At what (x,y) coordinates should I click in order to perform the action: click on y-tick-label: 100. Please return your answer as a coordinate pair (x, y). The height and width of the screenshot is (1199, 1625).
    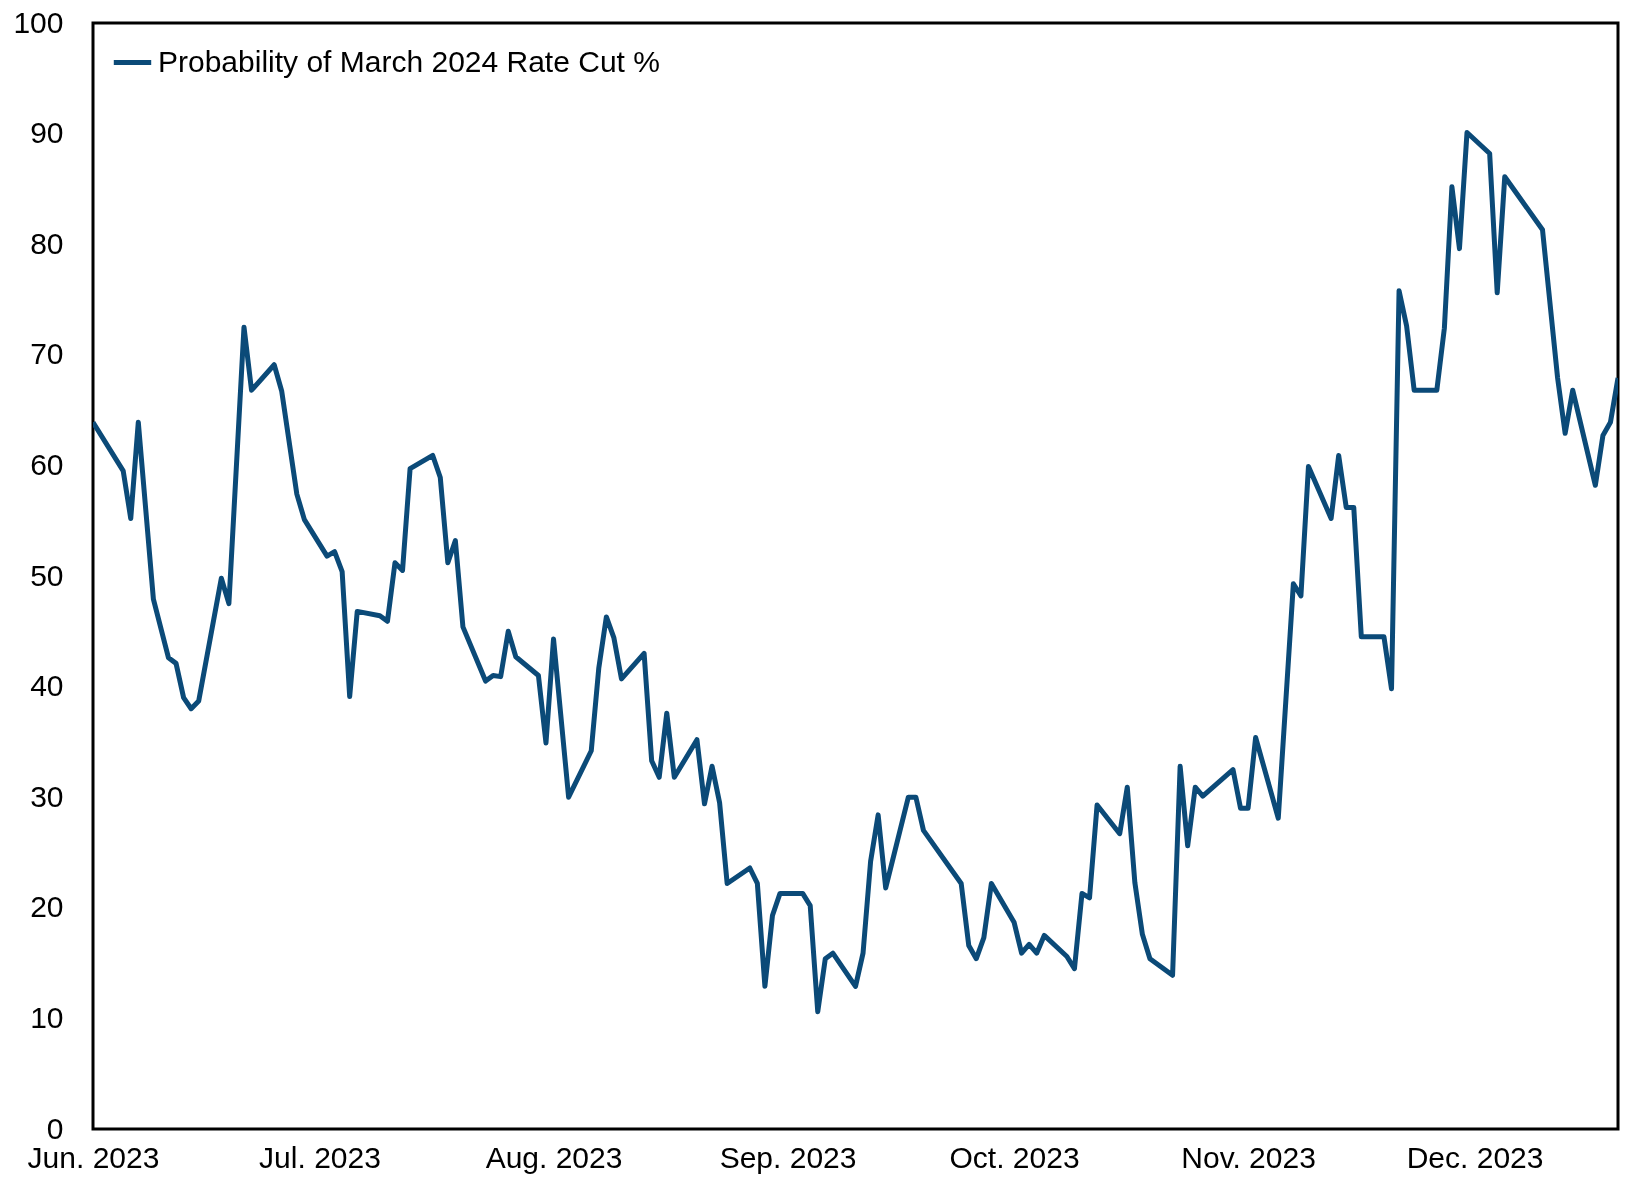
    Looking at the image, I should click on (38, 22).